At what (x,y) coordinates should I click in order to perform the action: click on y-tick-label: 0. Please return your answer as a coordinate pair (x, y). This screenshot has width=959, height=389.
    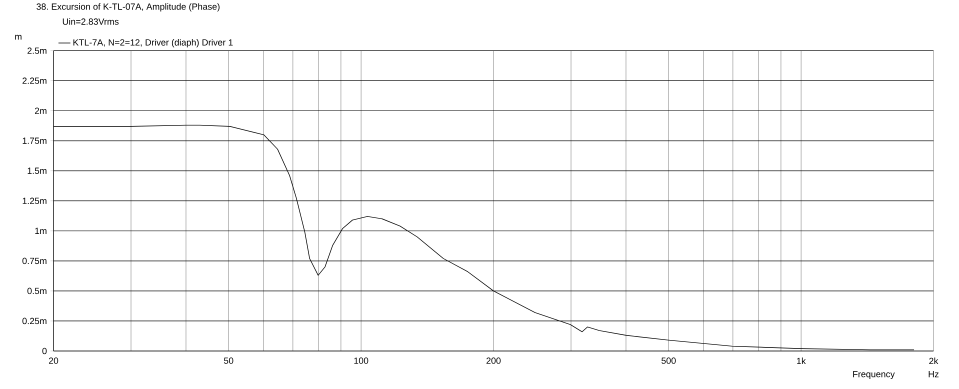
    Looking at the image, I should click on (44, 351).